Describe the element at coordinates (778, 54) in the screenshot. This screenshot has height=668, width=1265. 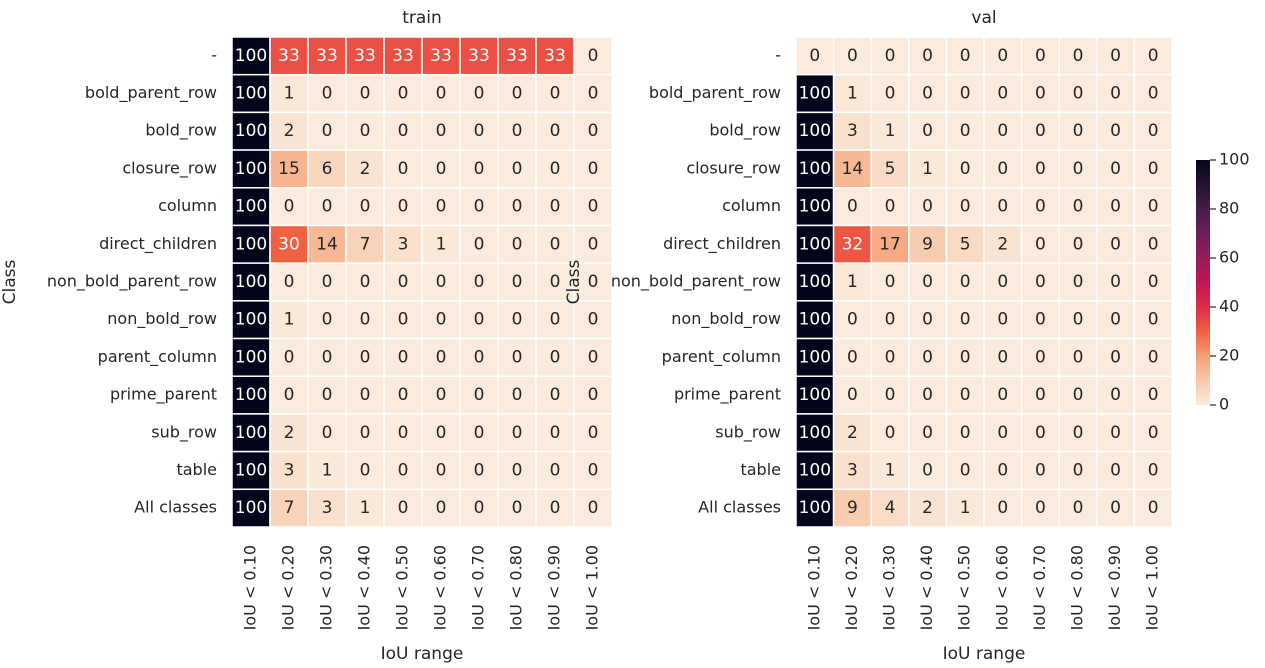
I see `y-tick-label: -` at that location.